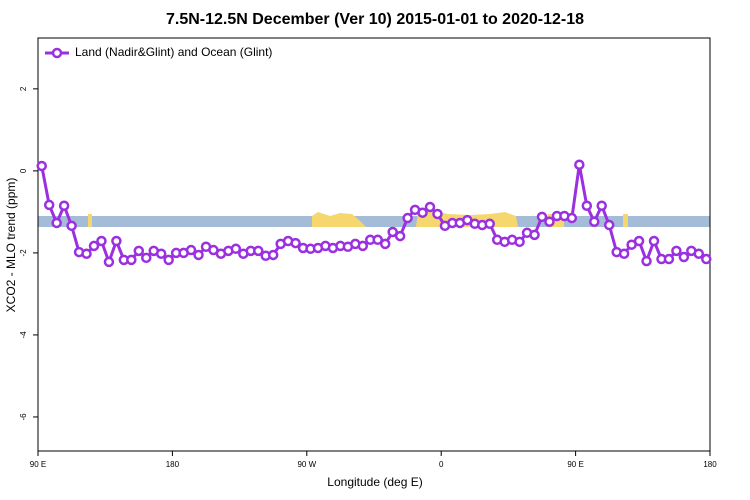 The height and width of the screenshot is (500, 750). Describe the element at coordinates (11, 245) in the screenshot. I see `y-axis-label: XCO2 - MLO trend (ppm)` at that location.